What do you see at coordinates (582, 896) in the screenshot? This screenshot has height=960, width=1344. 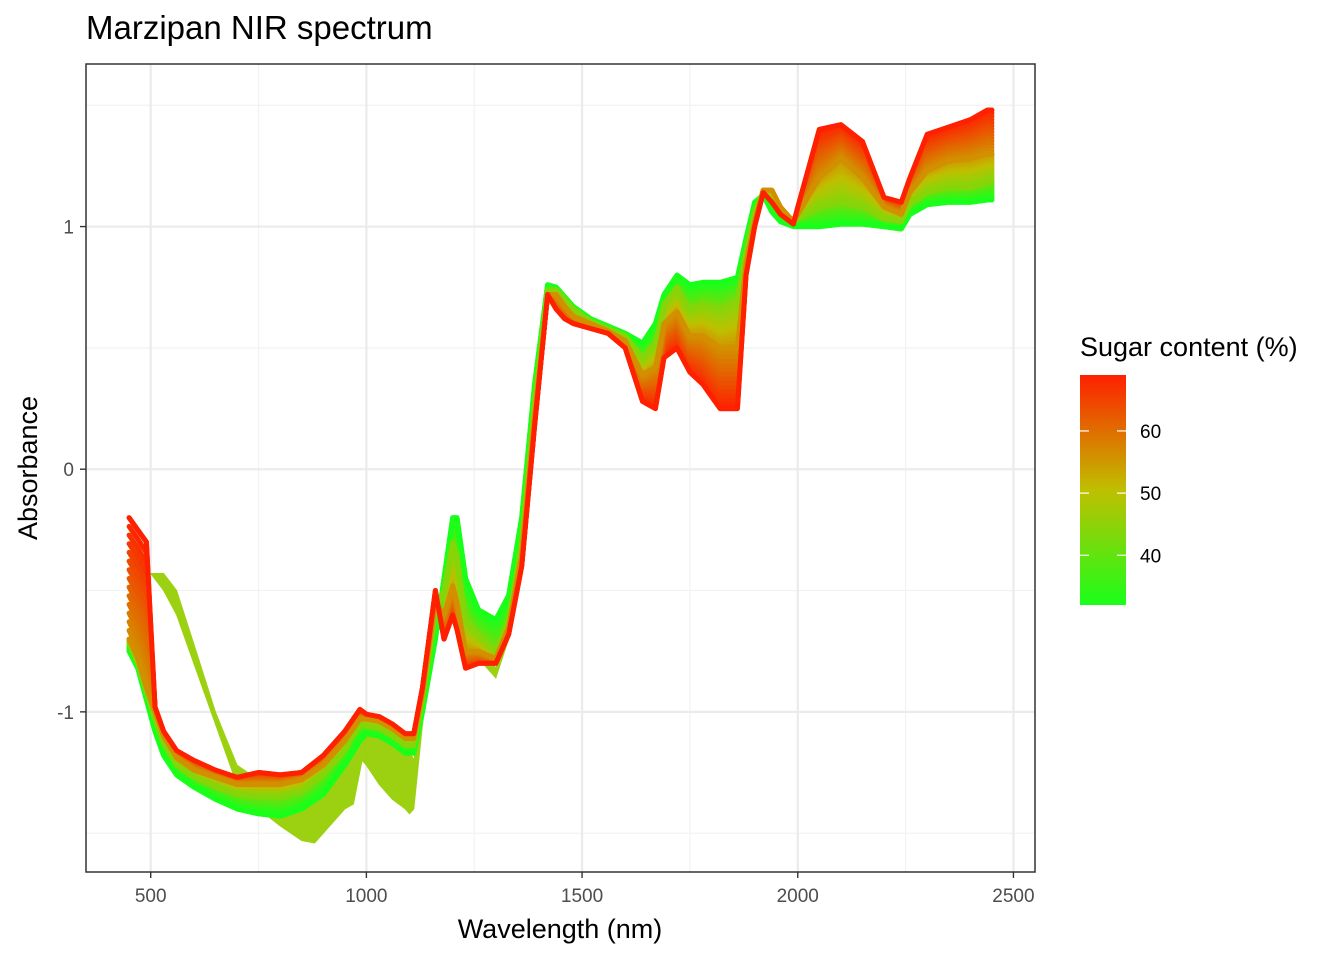 I see `x-tick-label: 1500` at bounding box center [582, 896].